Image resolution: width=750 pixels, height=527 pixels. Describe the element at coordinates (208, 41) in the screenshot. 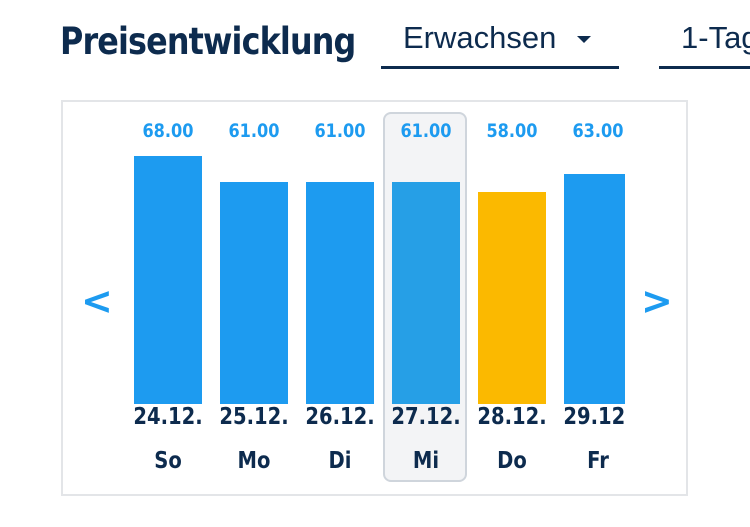

I see `page-title: Preisentwicklung` at that location.